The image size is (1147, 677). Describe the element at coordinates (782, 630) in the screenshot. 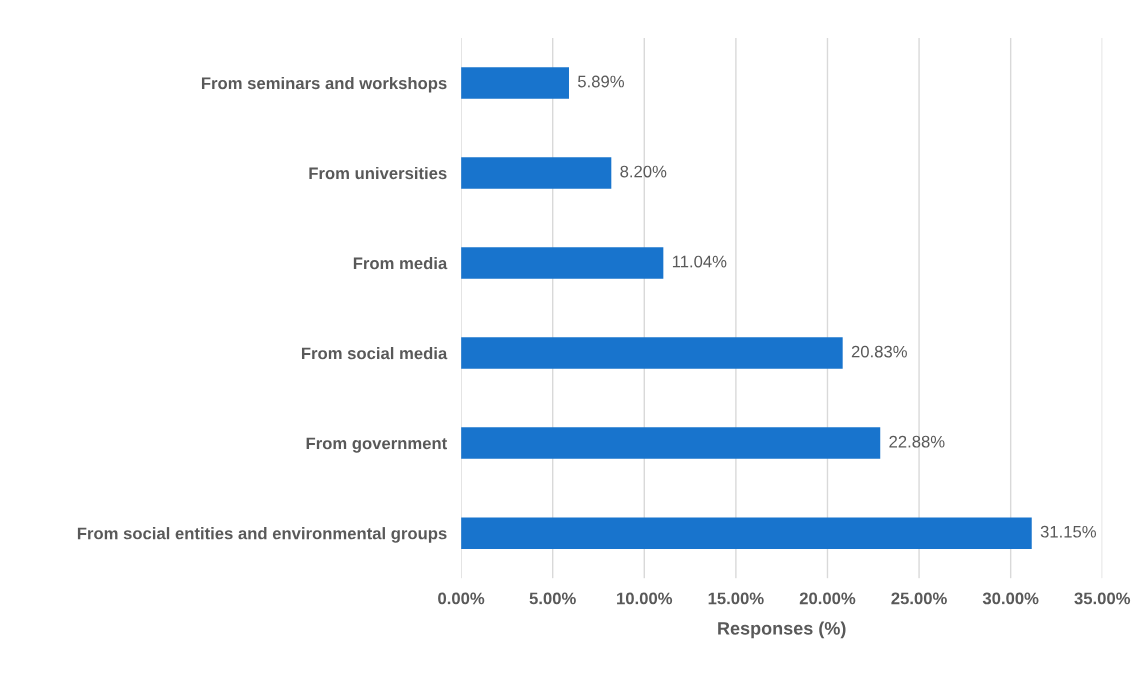

I see `x-axis-title: Responses (%)` at that location.